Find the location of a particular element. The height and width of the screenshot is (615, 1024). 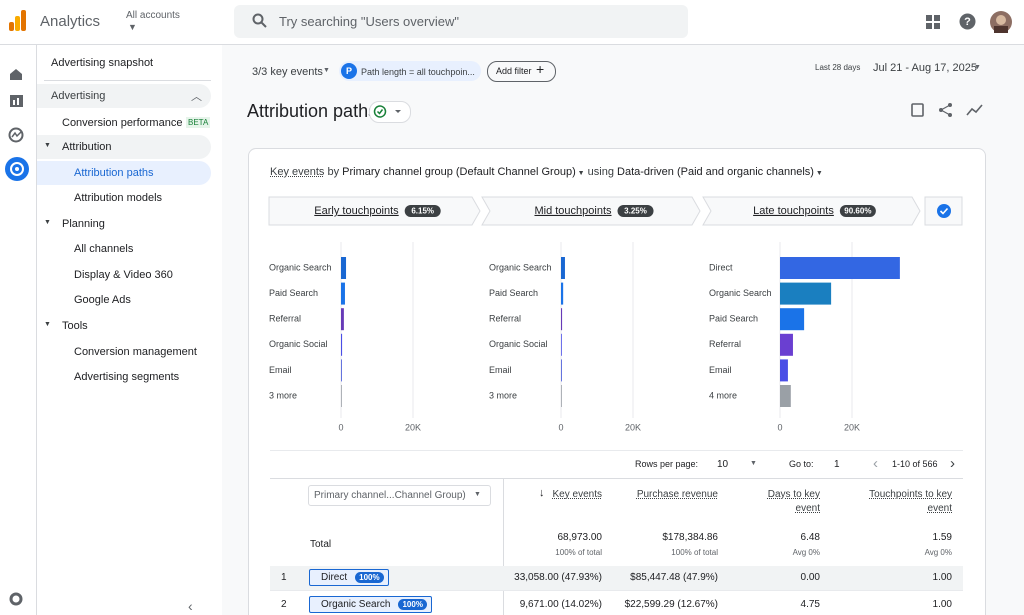

cell: 33,058.00 (47.93%) is located at coordinates (558, 577).